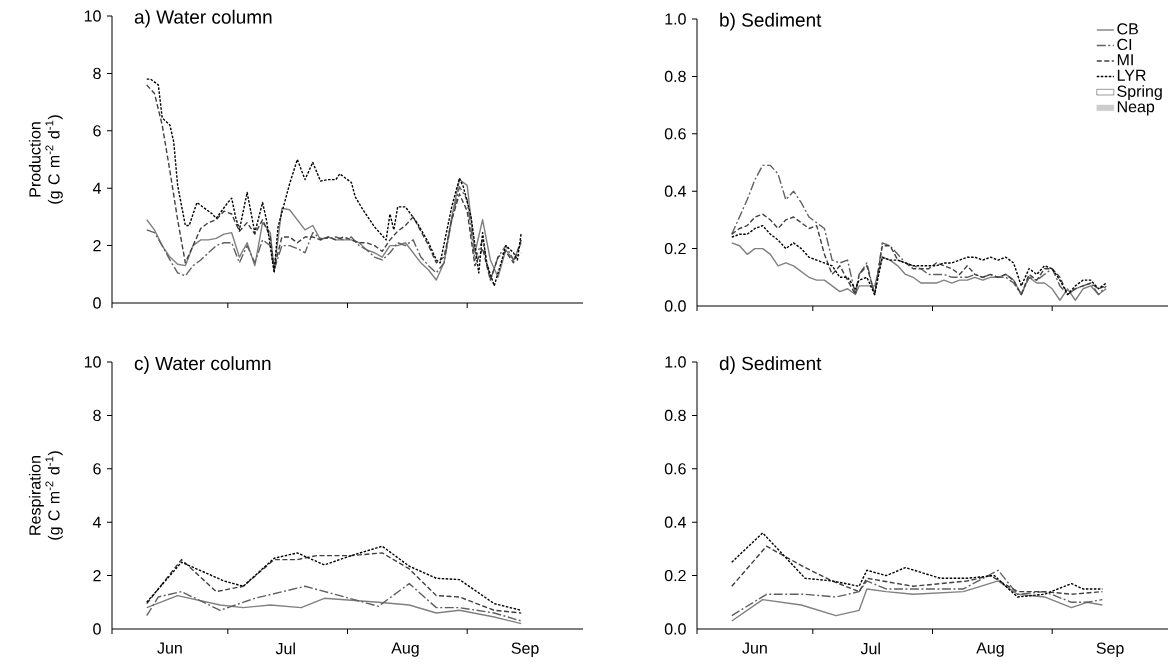  I want to click on legend-label: CB, so click(1127, 29).